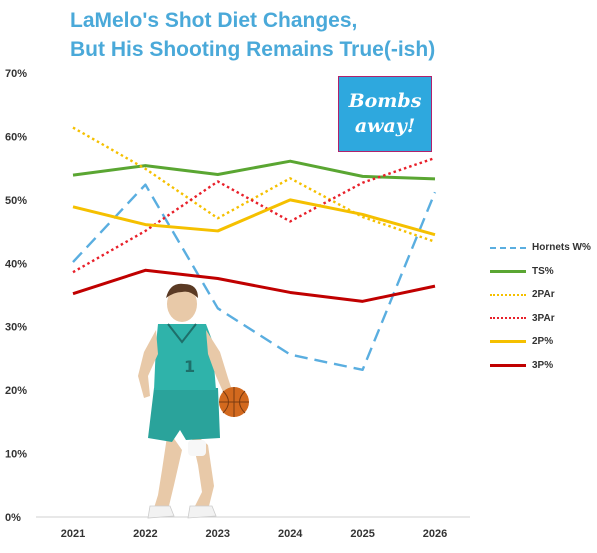 The height and width of the screenshot is (553, 597). I want to click on y-tick-label: 30%, so click(16, 328).